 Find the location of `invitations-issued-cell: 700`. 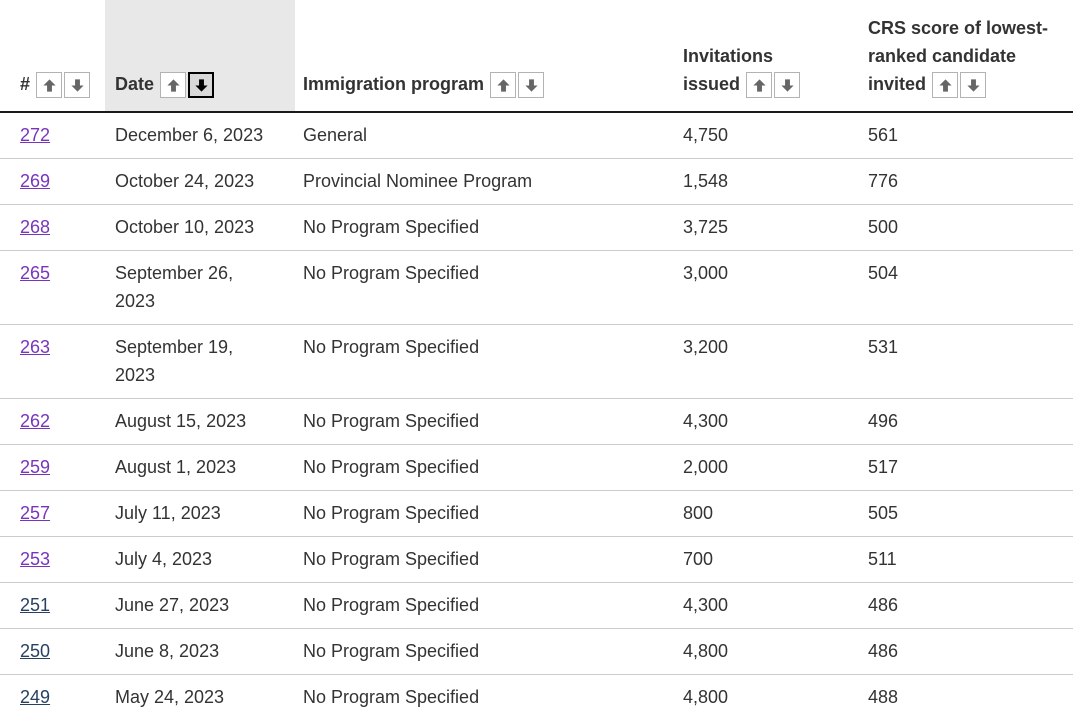

invitations-issued-cell: 700 is located at coordinates (767, 559).